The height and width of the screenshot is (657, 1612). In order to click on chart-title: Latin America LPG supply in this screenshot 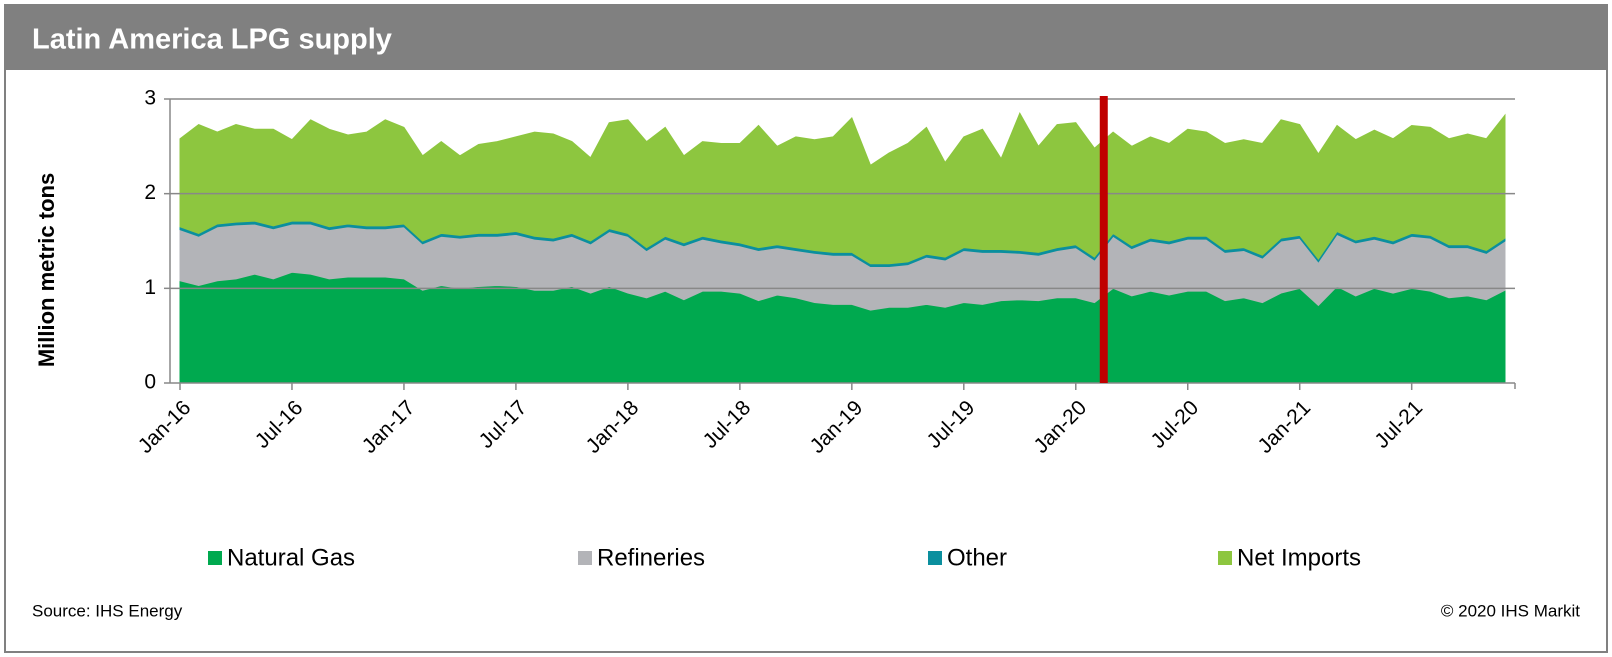, I will do `click(212, 40)`.